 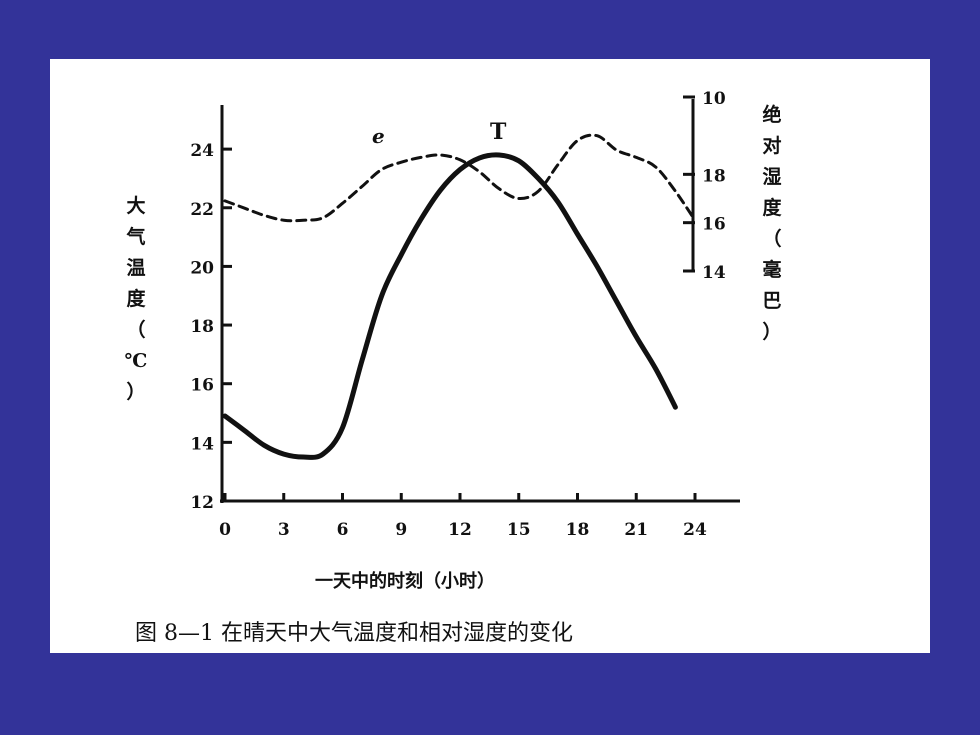 I want to click on y-right-tick-label: 10, so click(x=714, y=99).